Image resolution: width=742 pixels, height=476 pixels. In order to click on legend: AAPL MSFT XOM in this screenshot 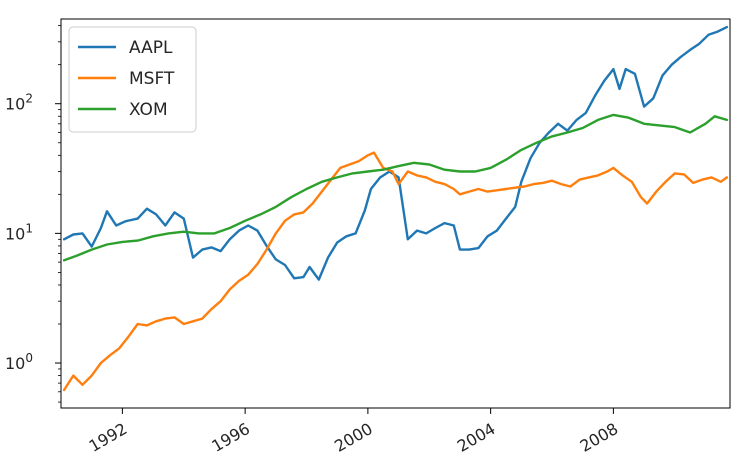, I will do `click(132, 79)`.